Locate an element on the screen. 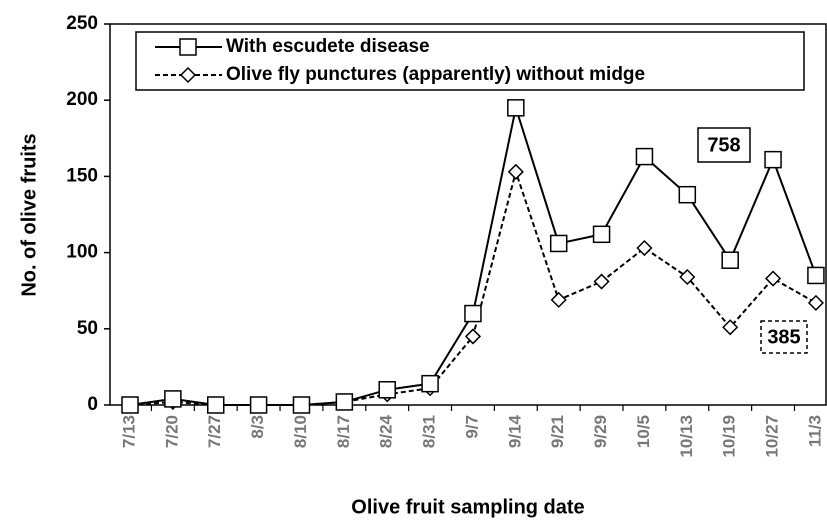  legend-label: With escudete disease is located at coordinates (328, 46).